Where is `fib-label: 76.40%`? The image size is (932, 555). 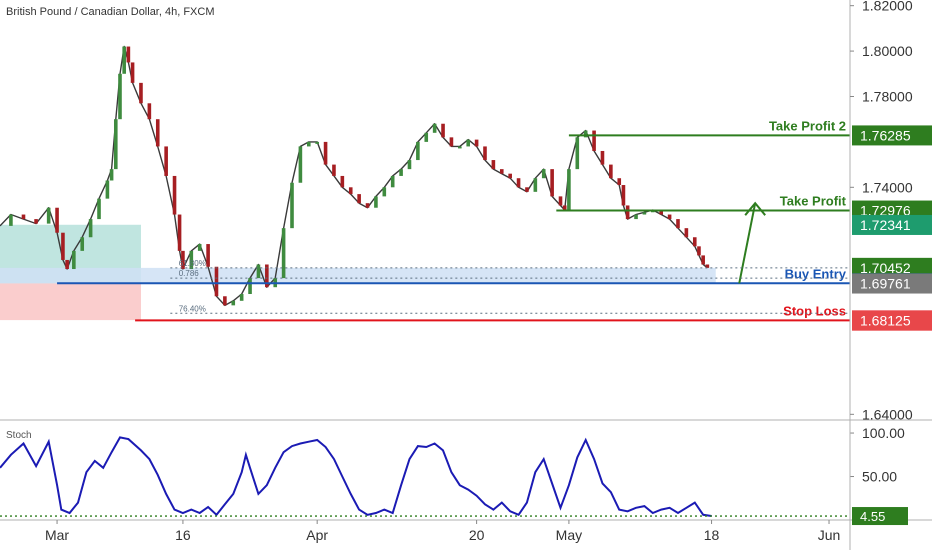 fib-label: 76.40% is located at coordinates (192, 308).